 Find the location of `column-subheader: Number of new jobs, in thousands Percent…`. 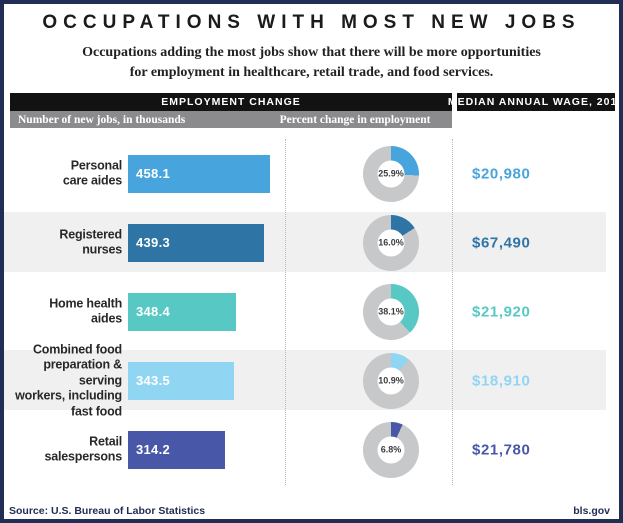

column-subheader: Number of new jobs, in thousands Percent… is located at coordinates (231, 119).